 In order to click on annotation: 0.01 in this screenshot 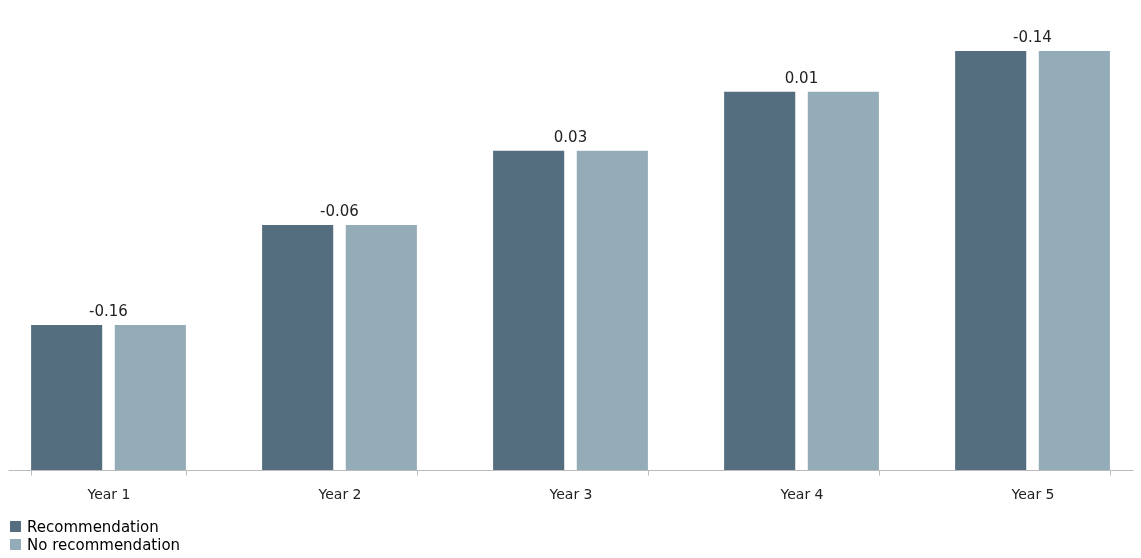, I will do `click(801, 77)`.